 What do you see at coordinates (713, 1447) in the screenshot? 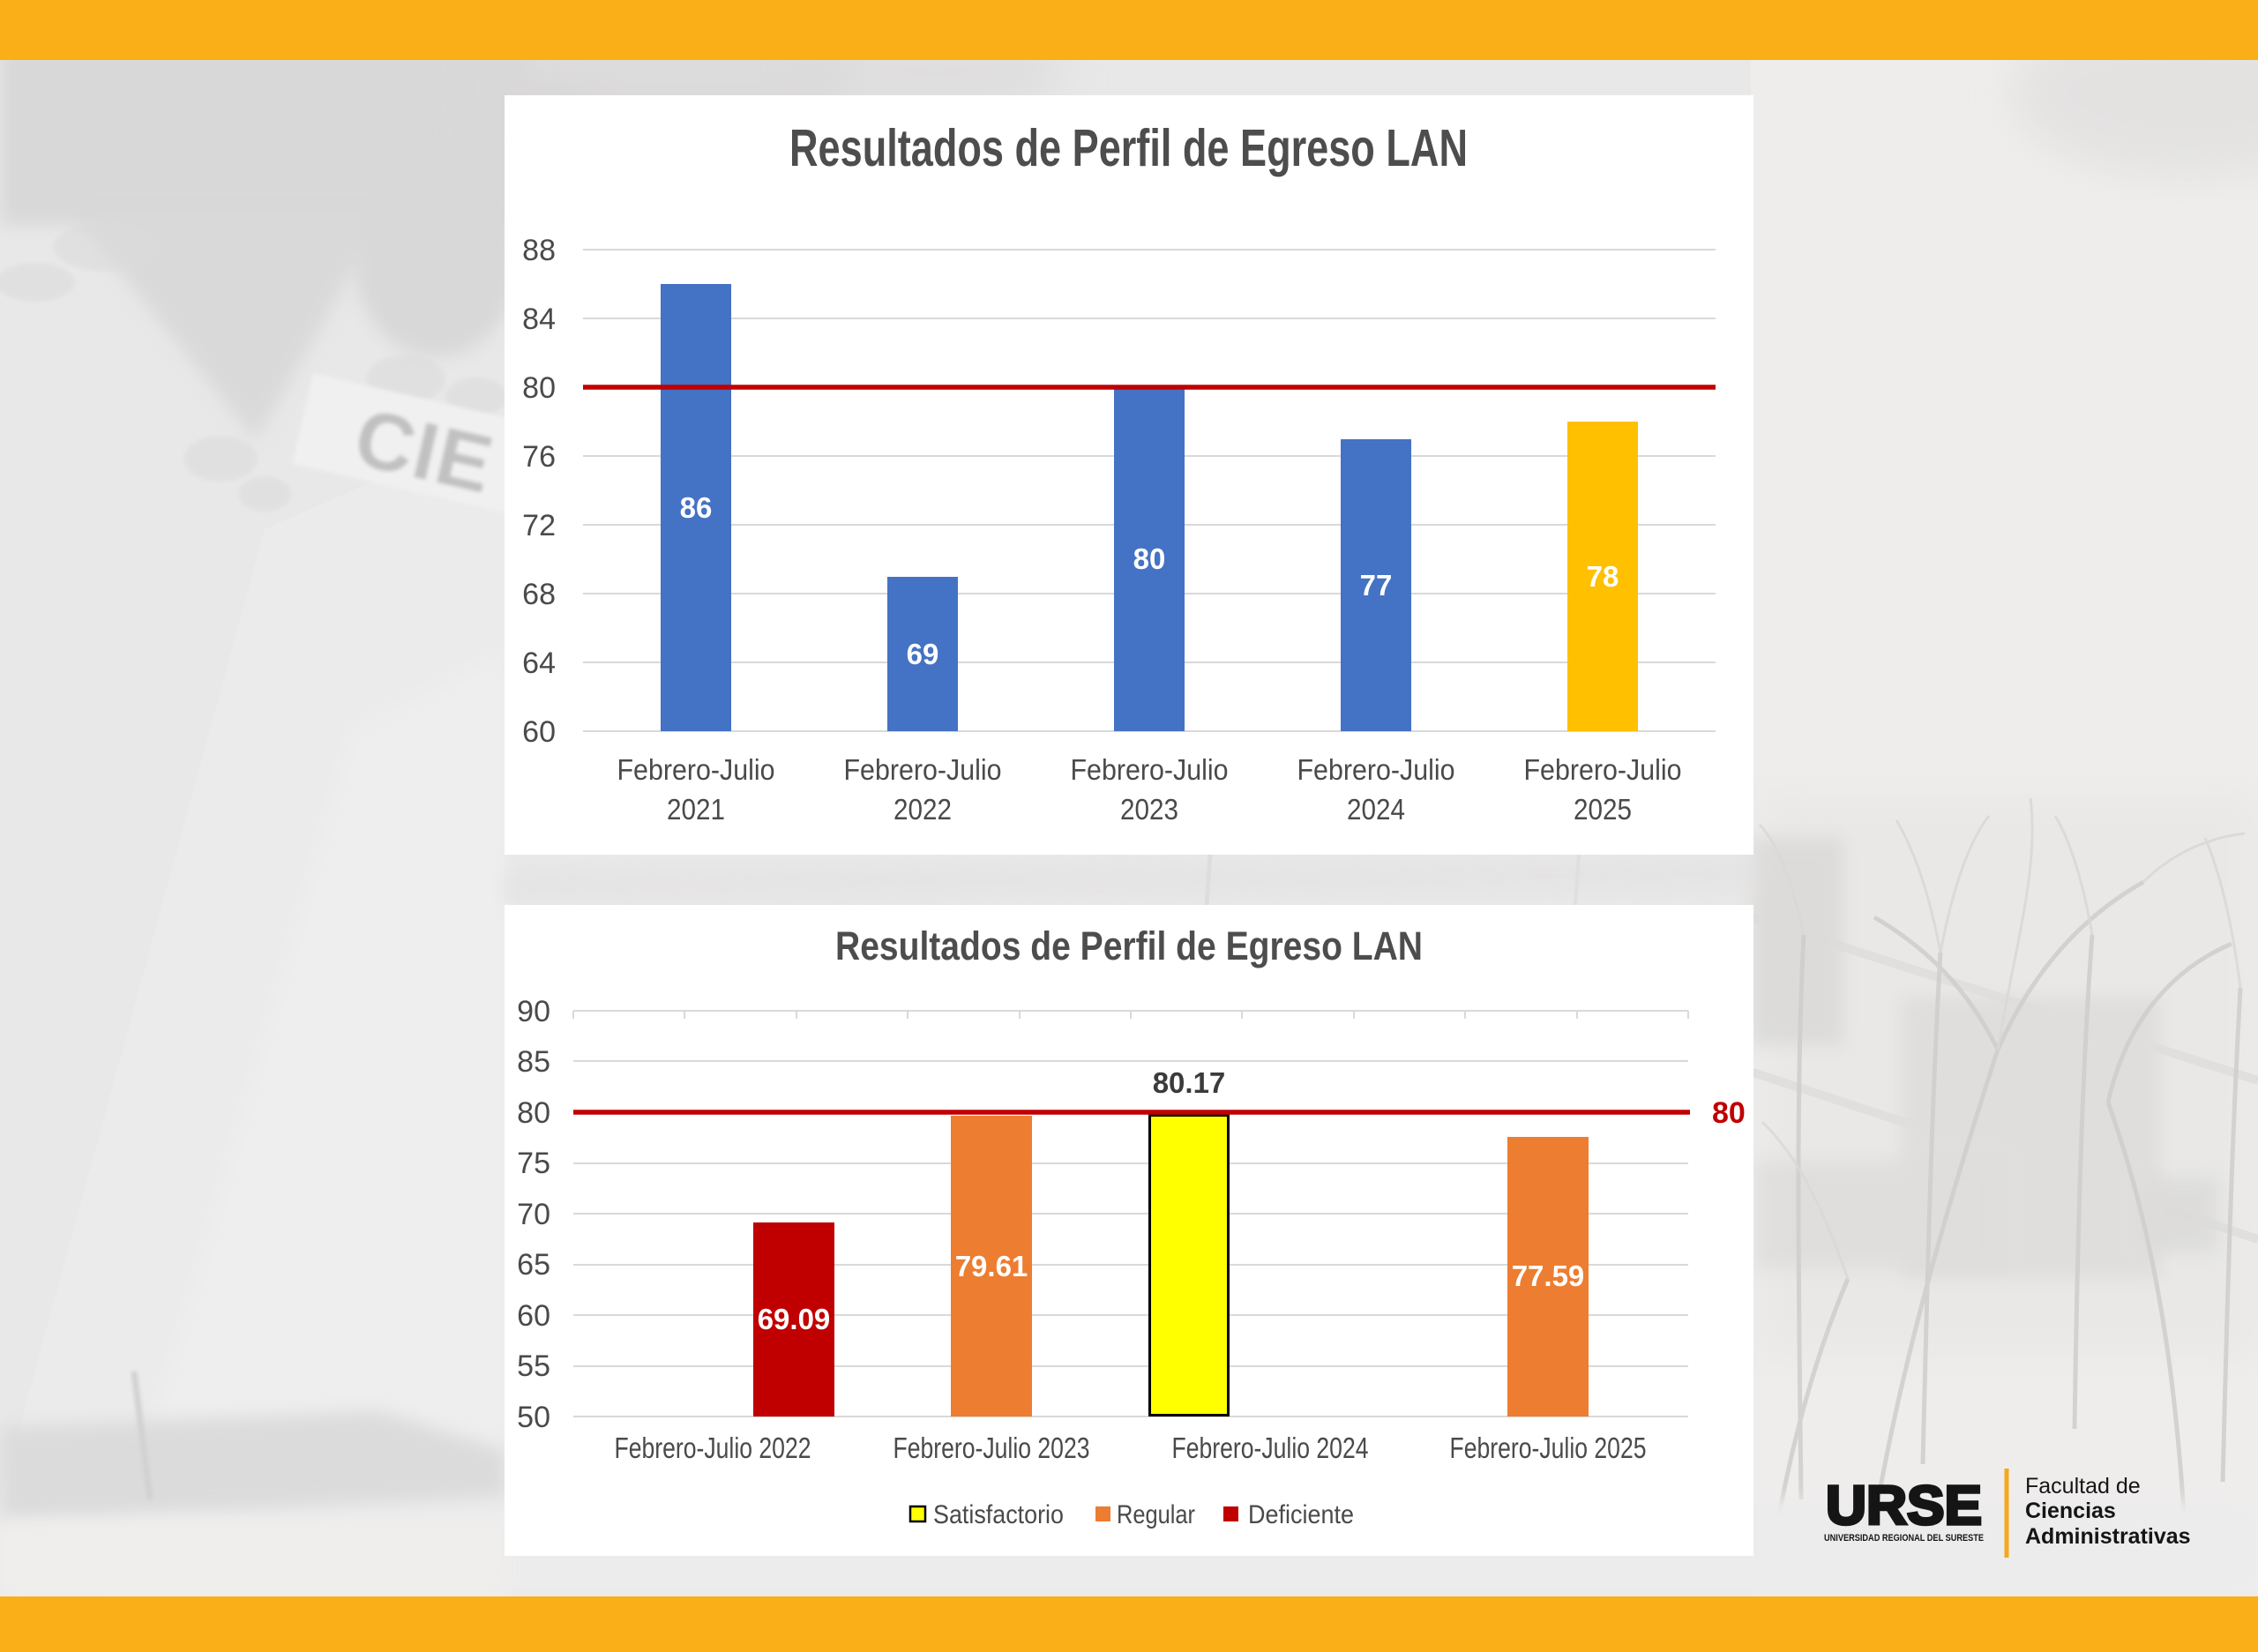
I see `svg-text: Febrero-Julio 2022` at bounding box center [713, 1447].